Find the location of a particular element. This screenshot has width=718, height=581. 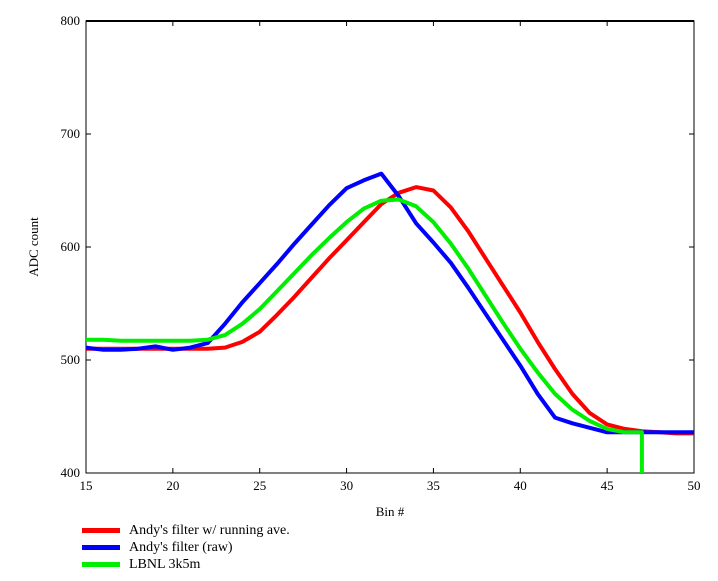

x-tick-label-4: 35 is located at coordinates (433, 485).